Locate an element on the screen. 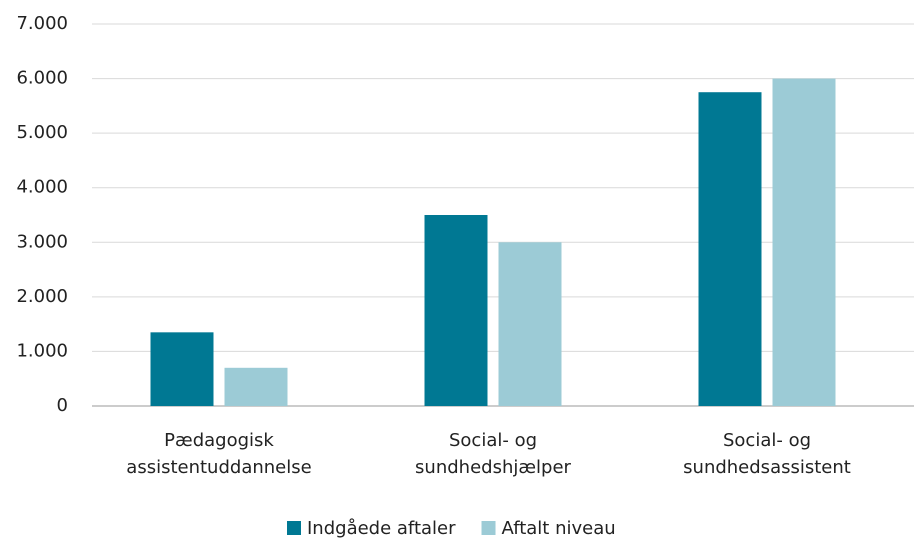 This screenshot has width=914, height=543. legend-label: Indgåede aftaler is located at coordinates (381, 528).